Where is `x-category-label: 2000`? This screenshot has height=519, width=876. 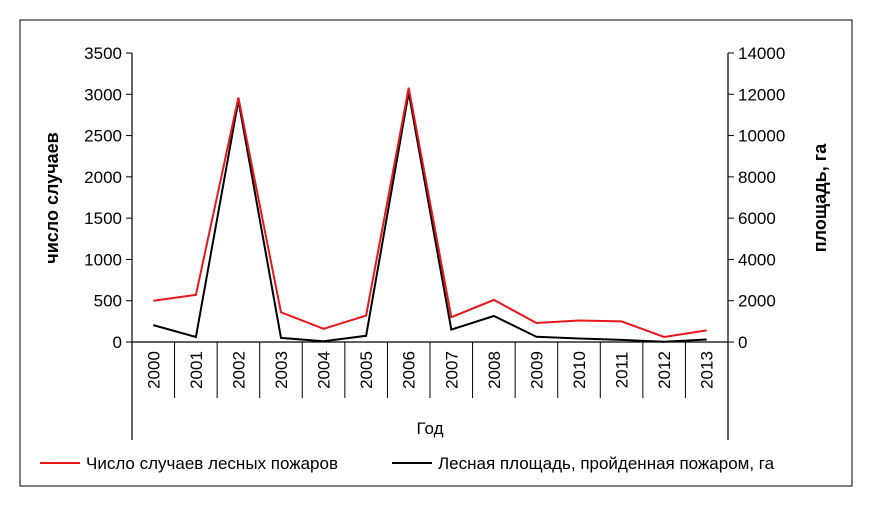
x-category-label: 2000 is located at coordinates (153, 370).